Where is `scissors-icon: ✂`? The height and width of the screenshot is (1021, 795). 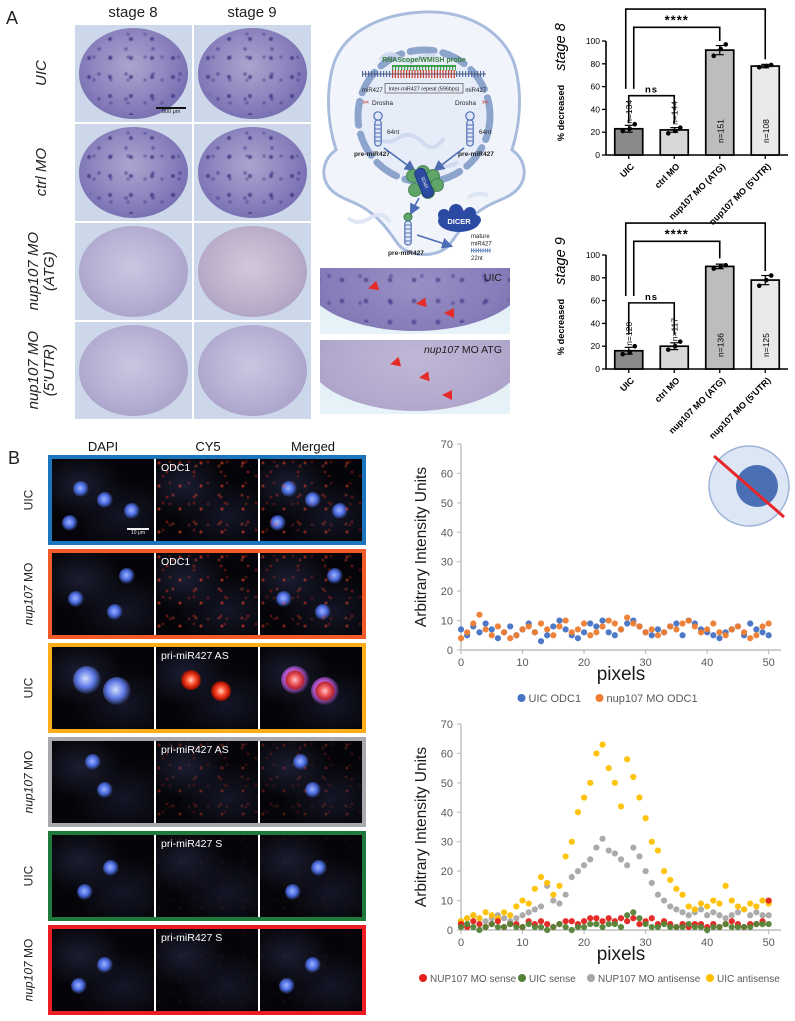 scissors-icon: ✂ is located at coordinates (485, 102).